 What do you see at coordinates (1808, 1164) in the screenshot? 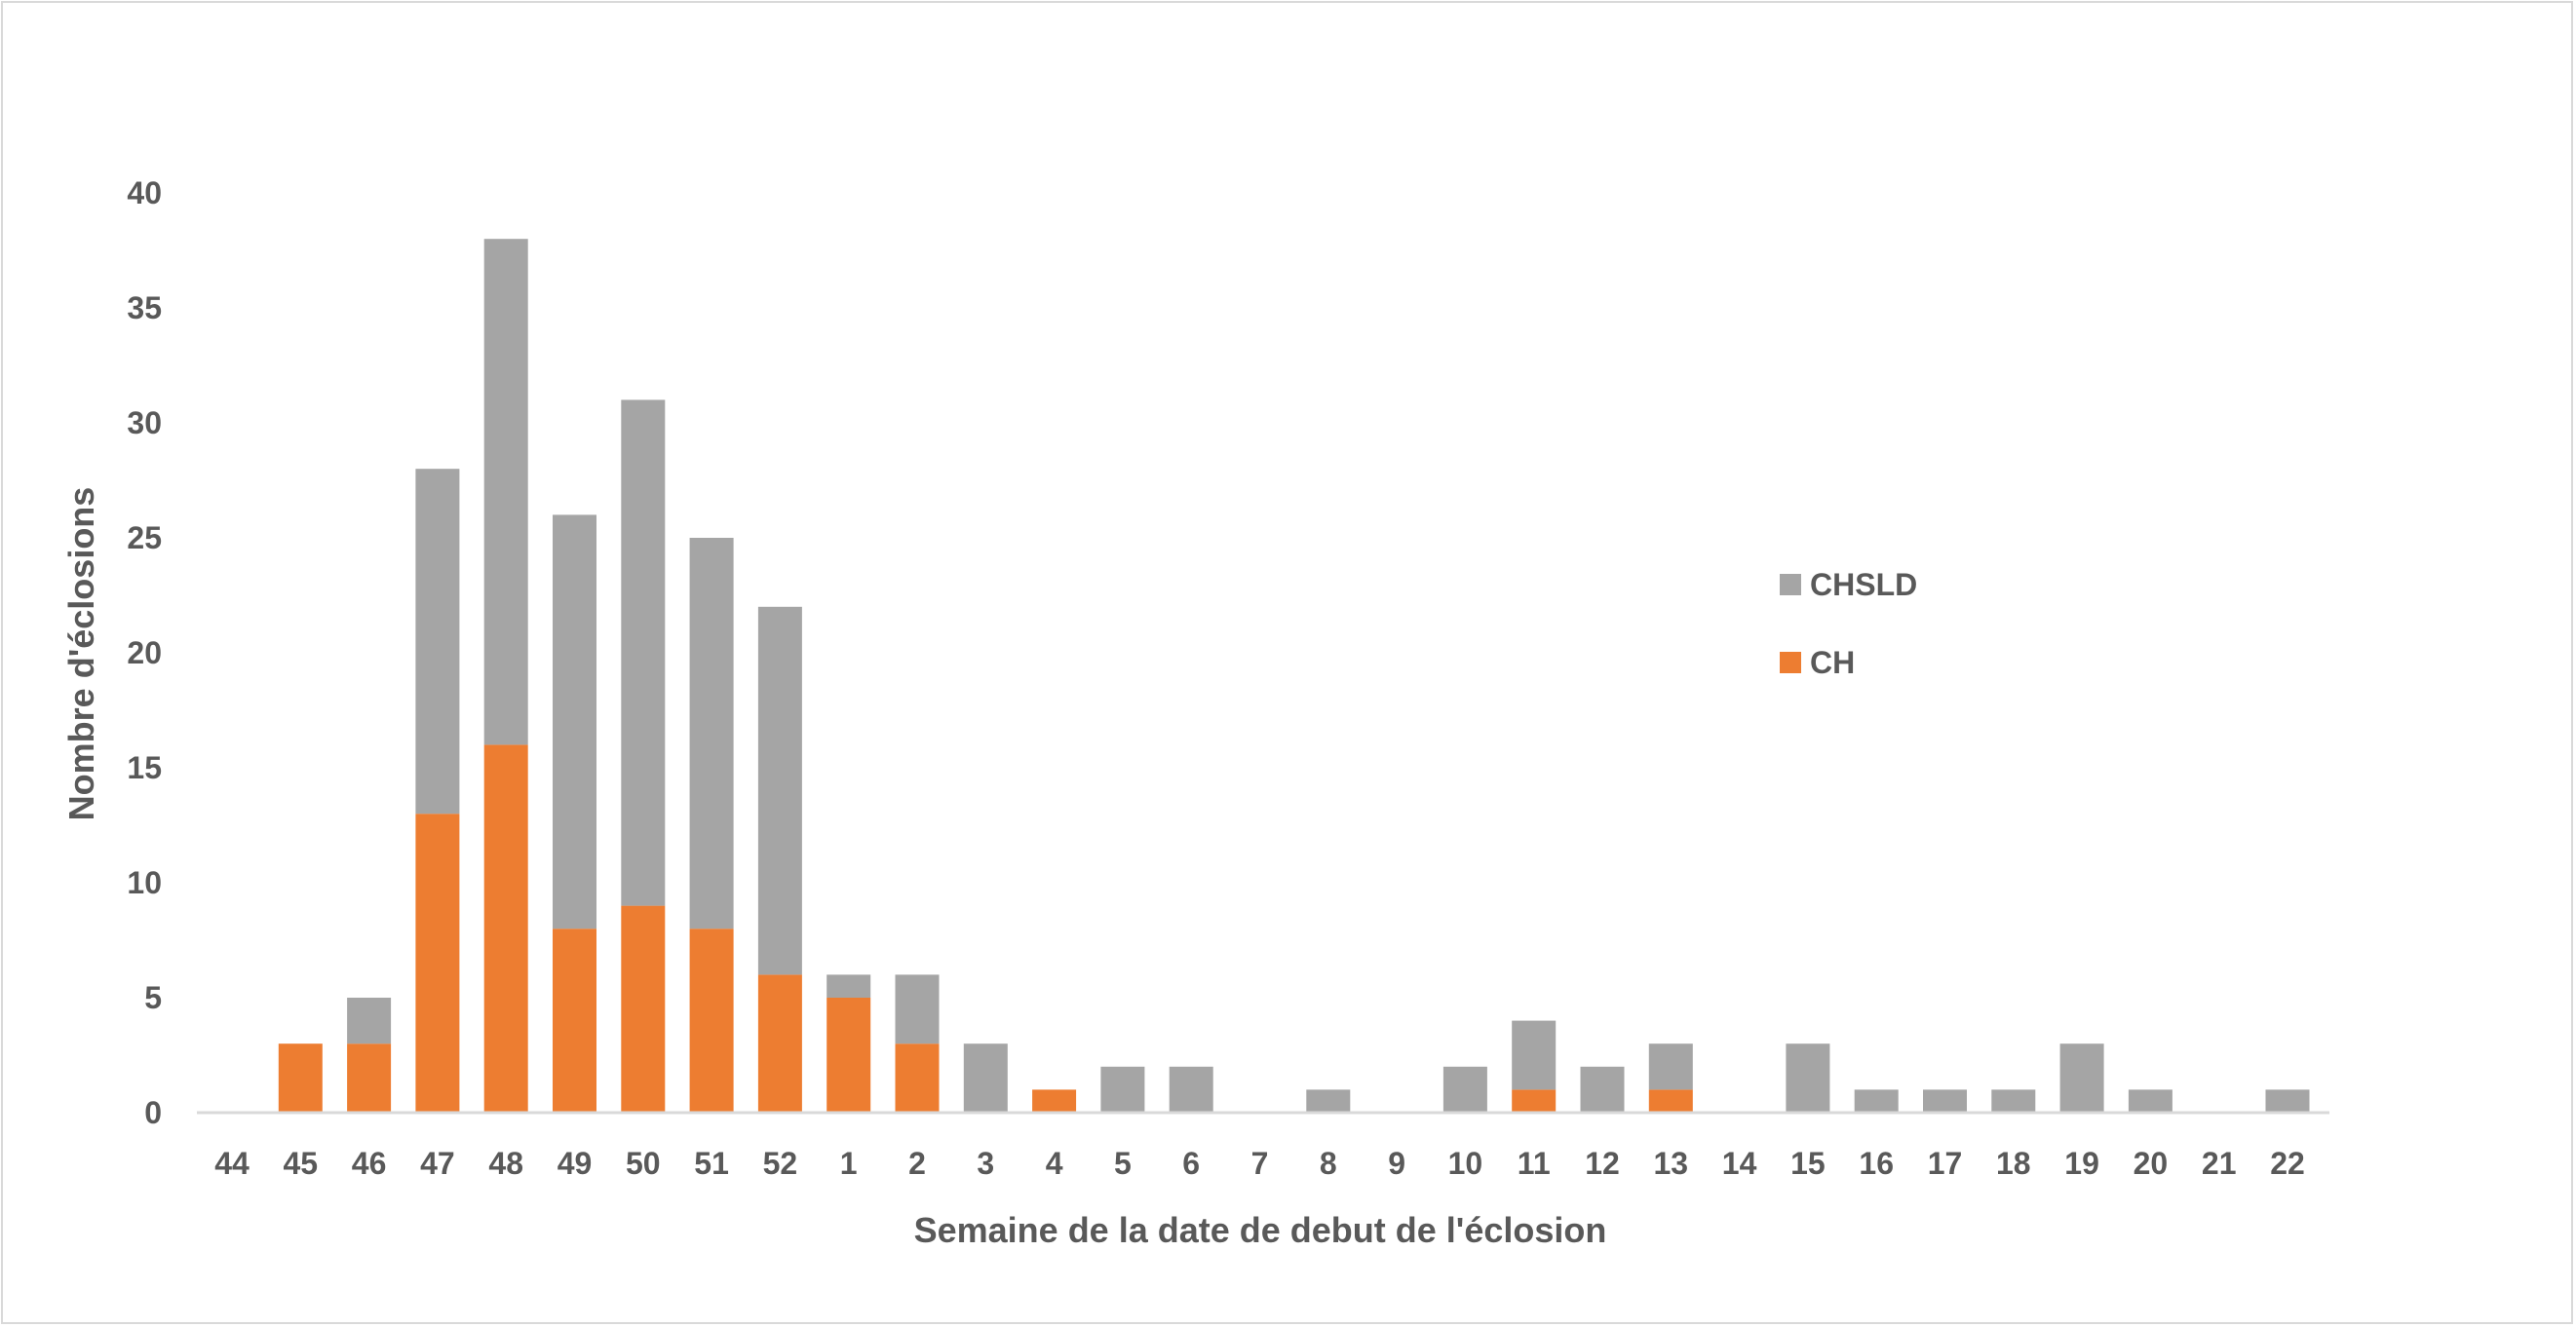
I see `x-tick-label: 15` at bounding box center [1808, 1164].